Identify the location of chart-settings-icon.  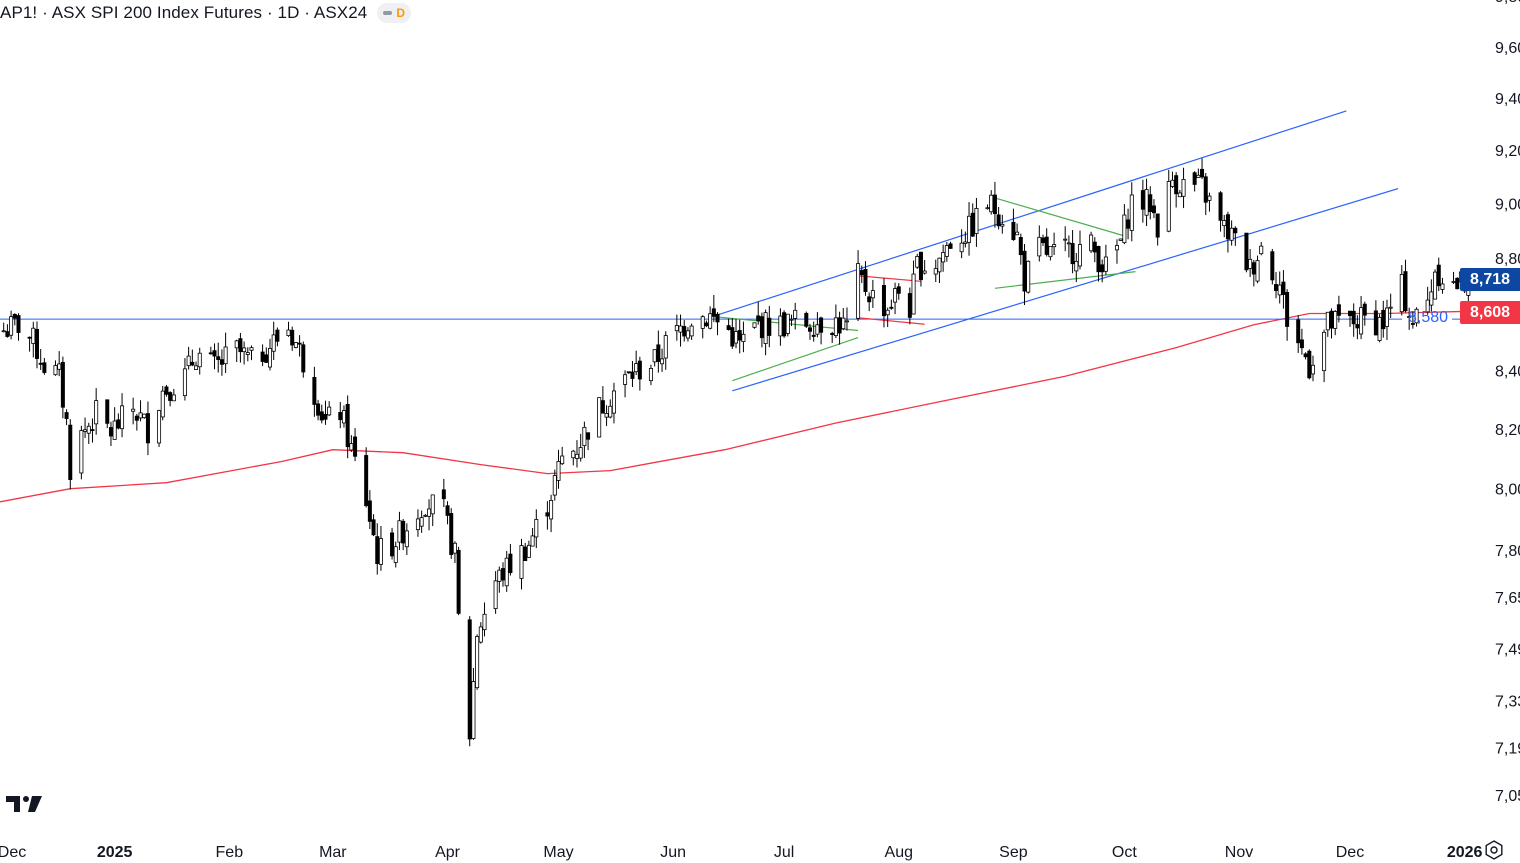
(1494, 850).